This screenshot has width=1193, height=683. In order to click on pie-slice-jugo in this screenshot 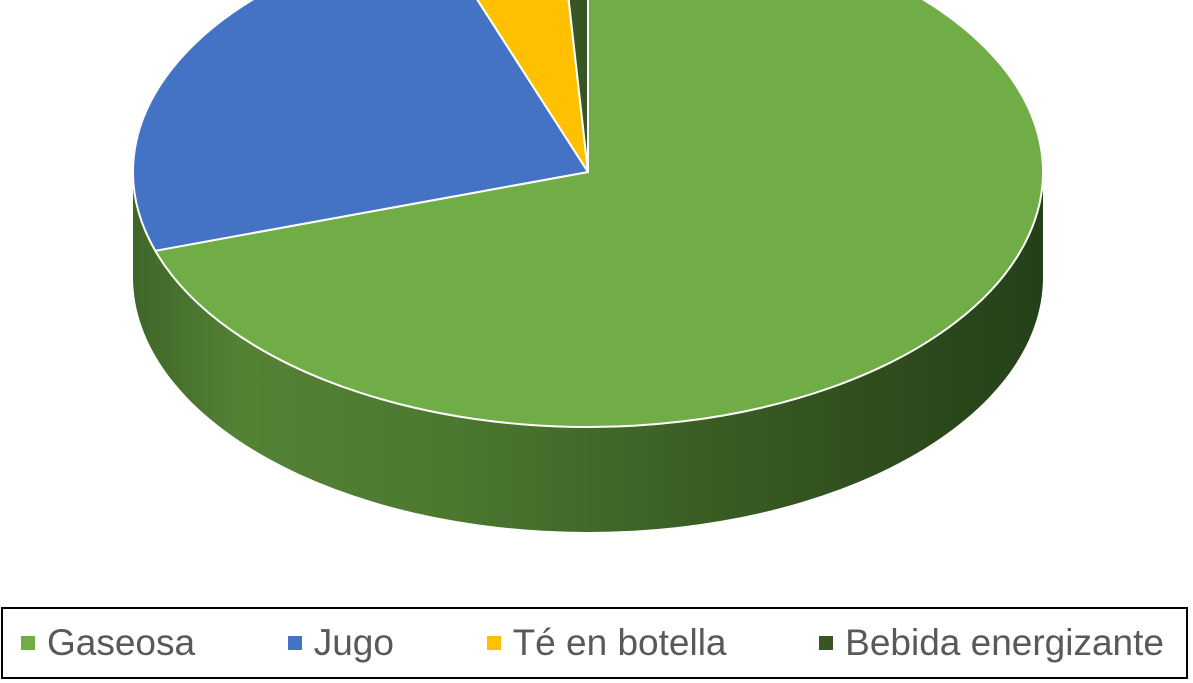, I will do `click(360, 126)`.